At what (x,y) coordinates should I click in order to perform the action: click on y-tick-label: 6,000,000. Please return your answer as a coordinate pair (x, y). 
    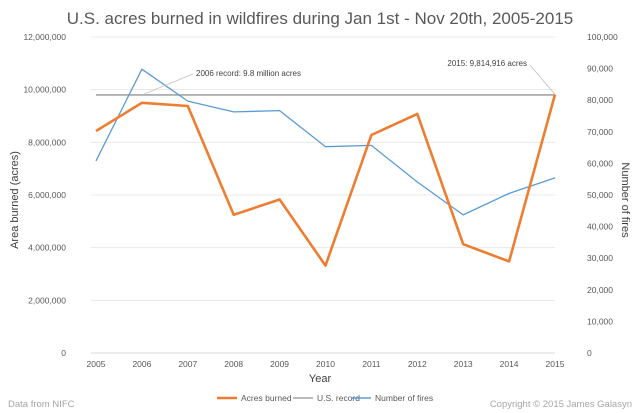
    Looking at the image, I should click on (47, 195).